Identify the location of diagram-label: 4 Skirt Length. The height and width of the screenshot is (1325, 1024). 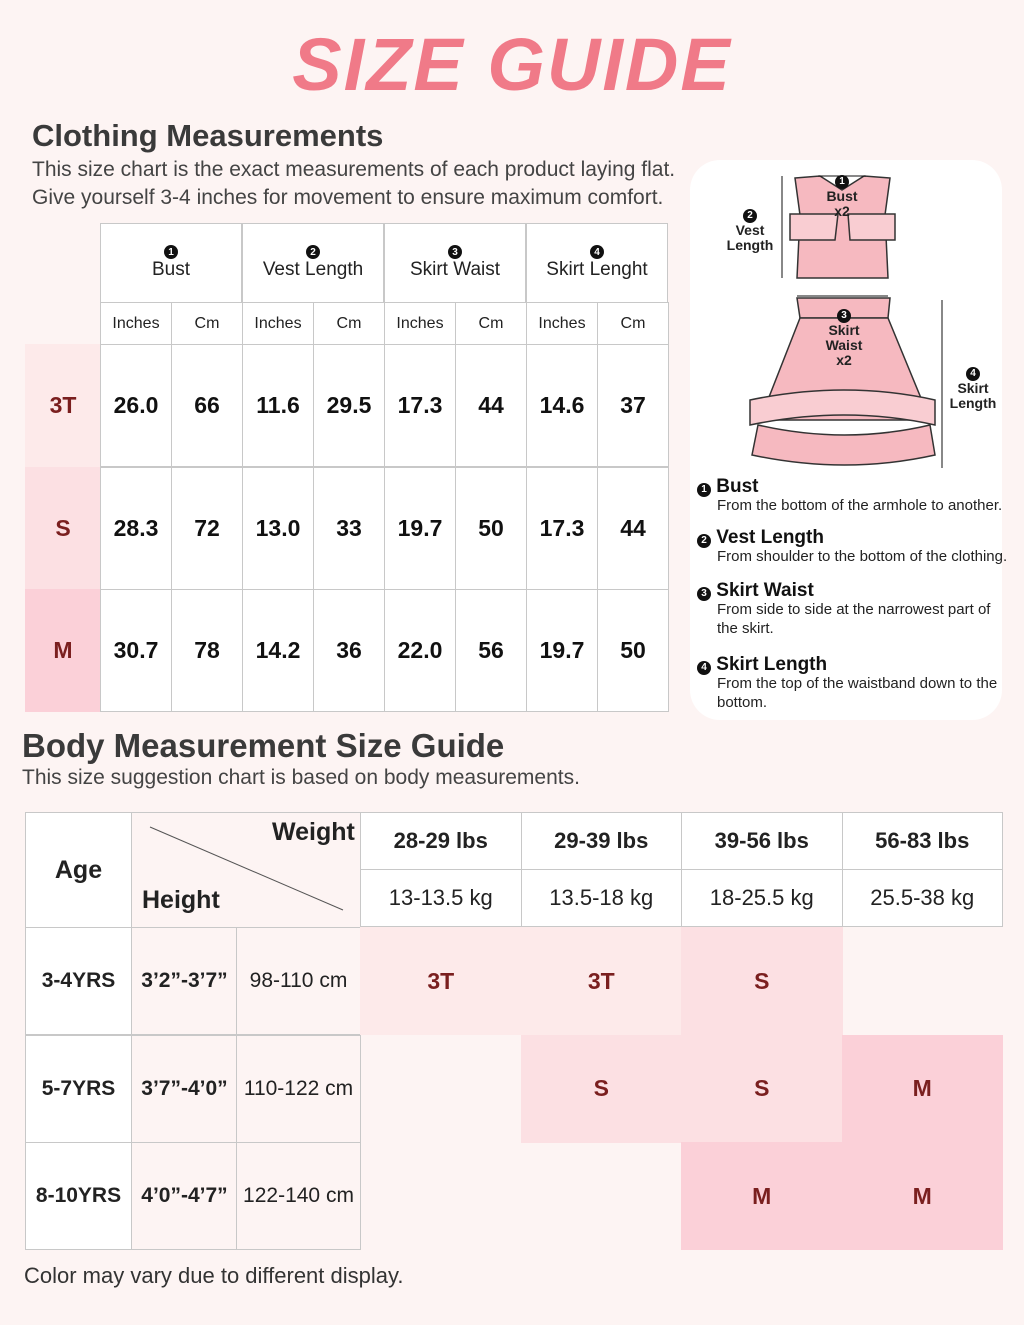
(973, 387).